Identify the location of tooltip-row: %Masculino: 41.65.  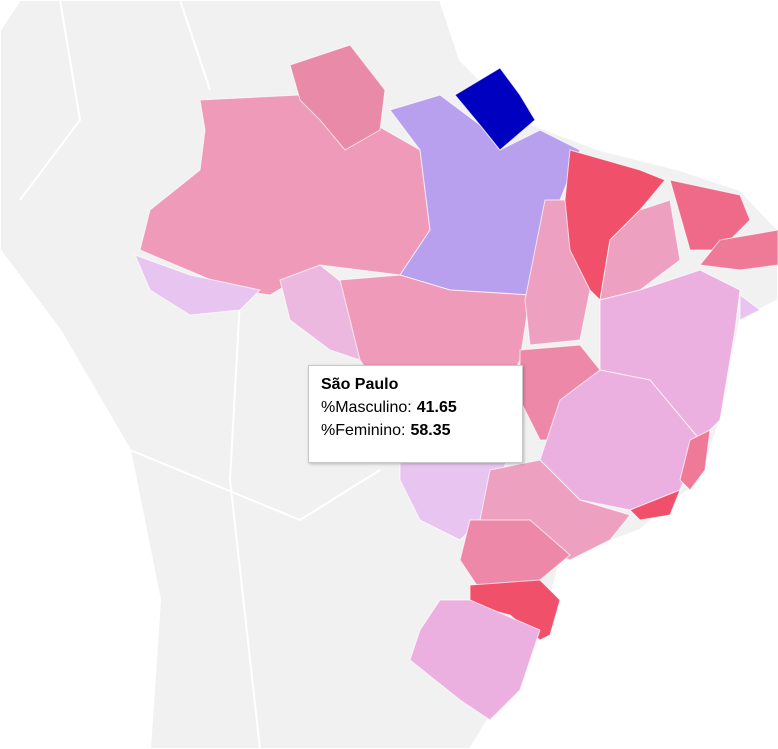
(415, 408).